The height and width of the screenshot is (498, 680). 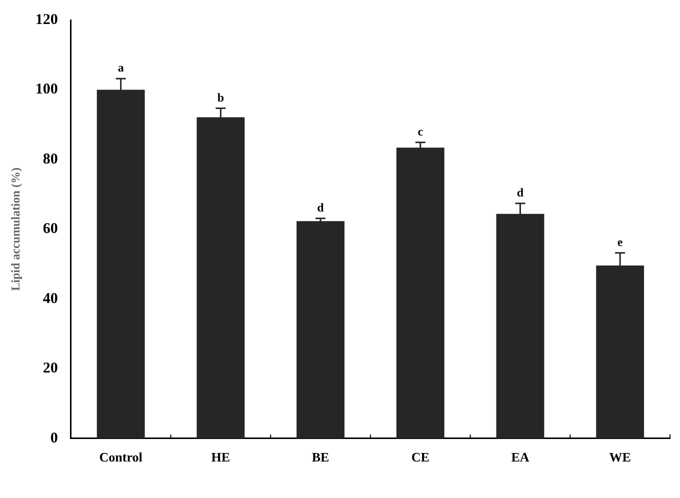 I want to click on annotation: b, so click(x=220, y=97).